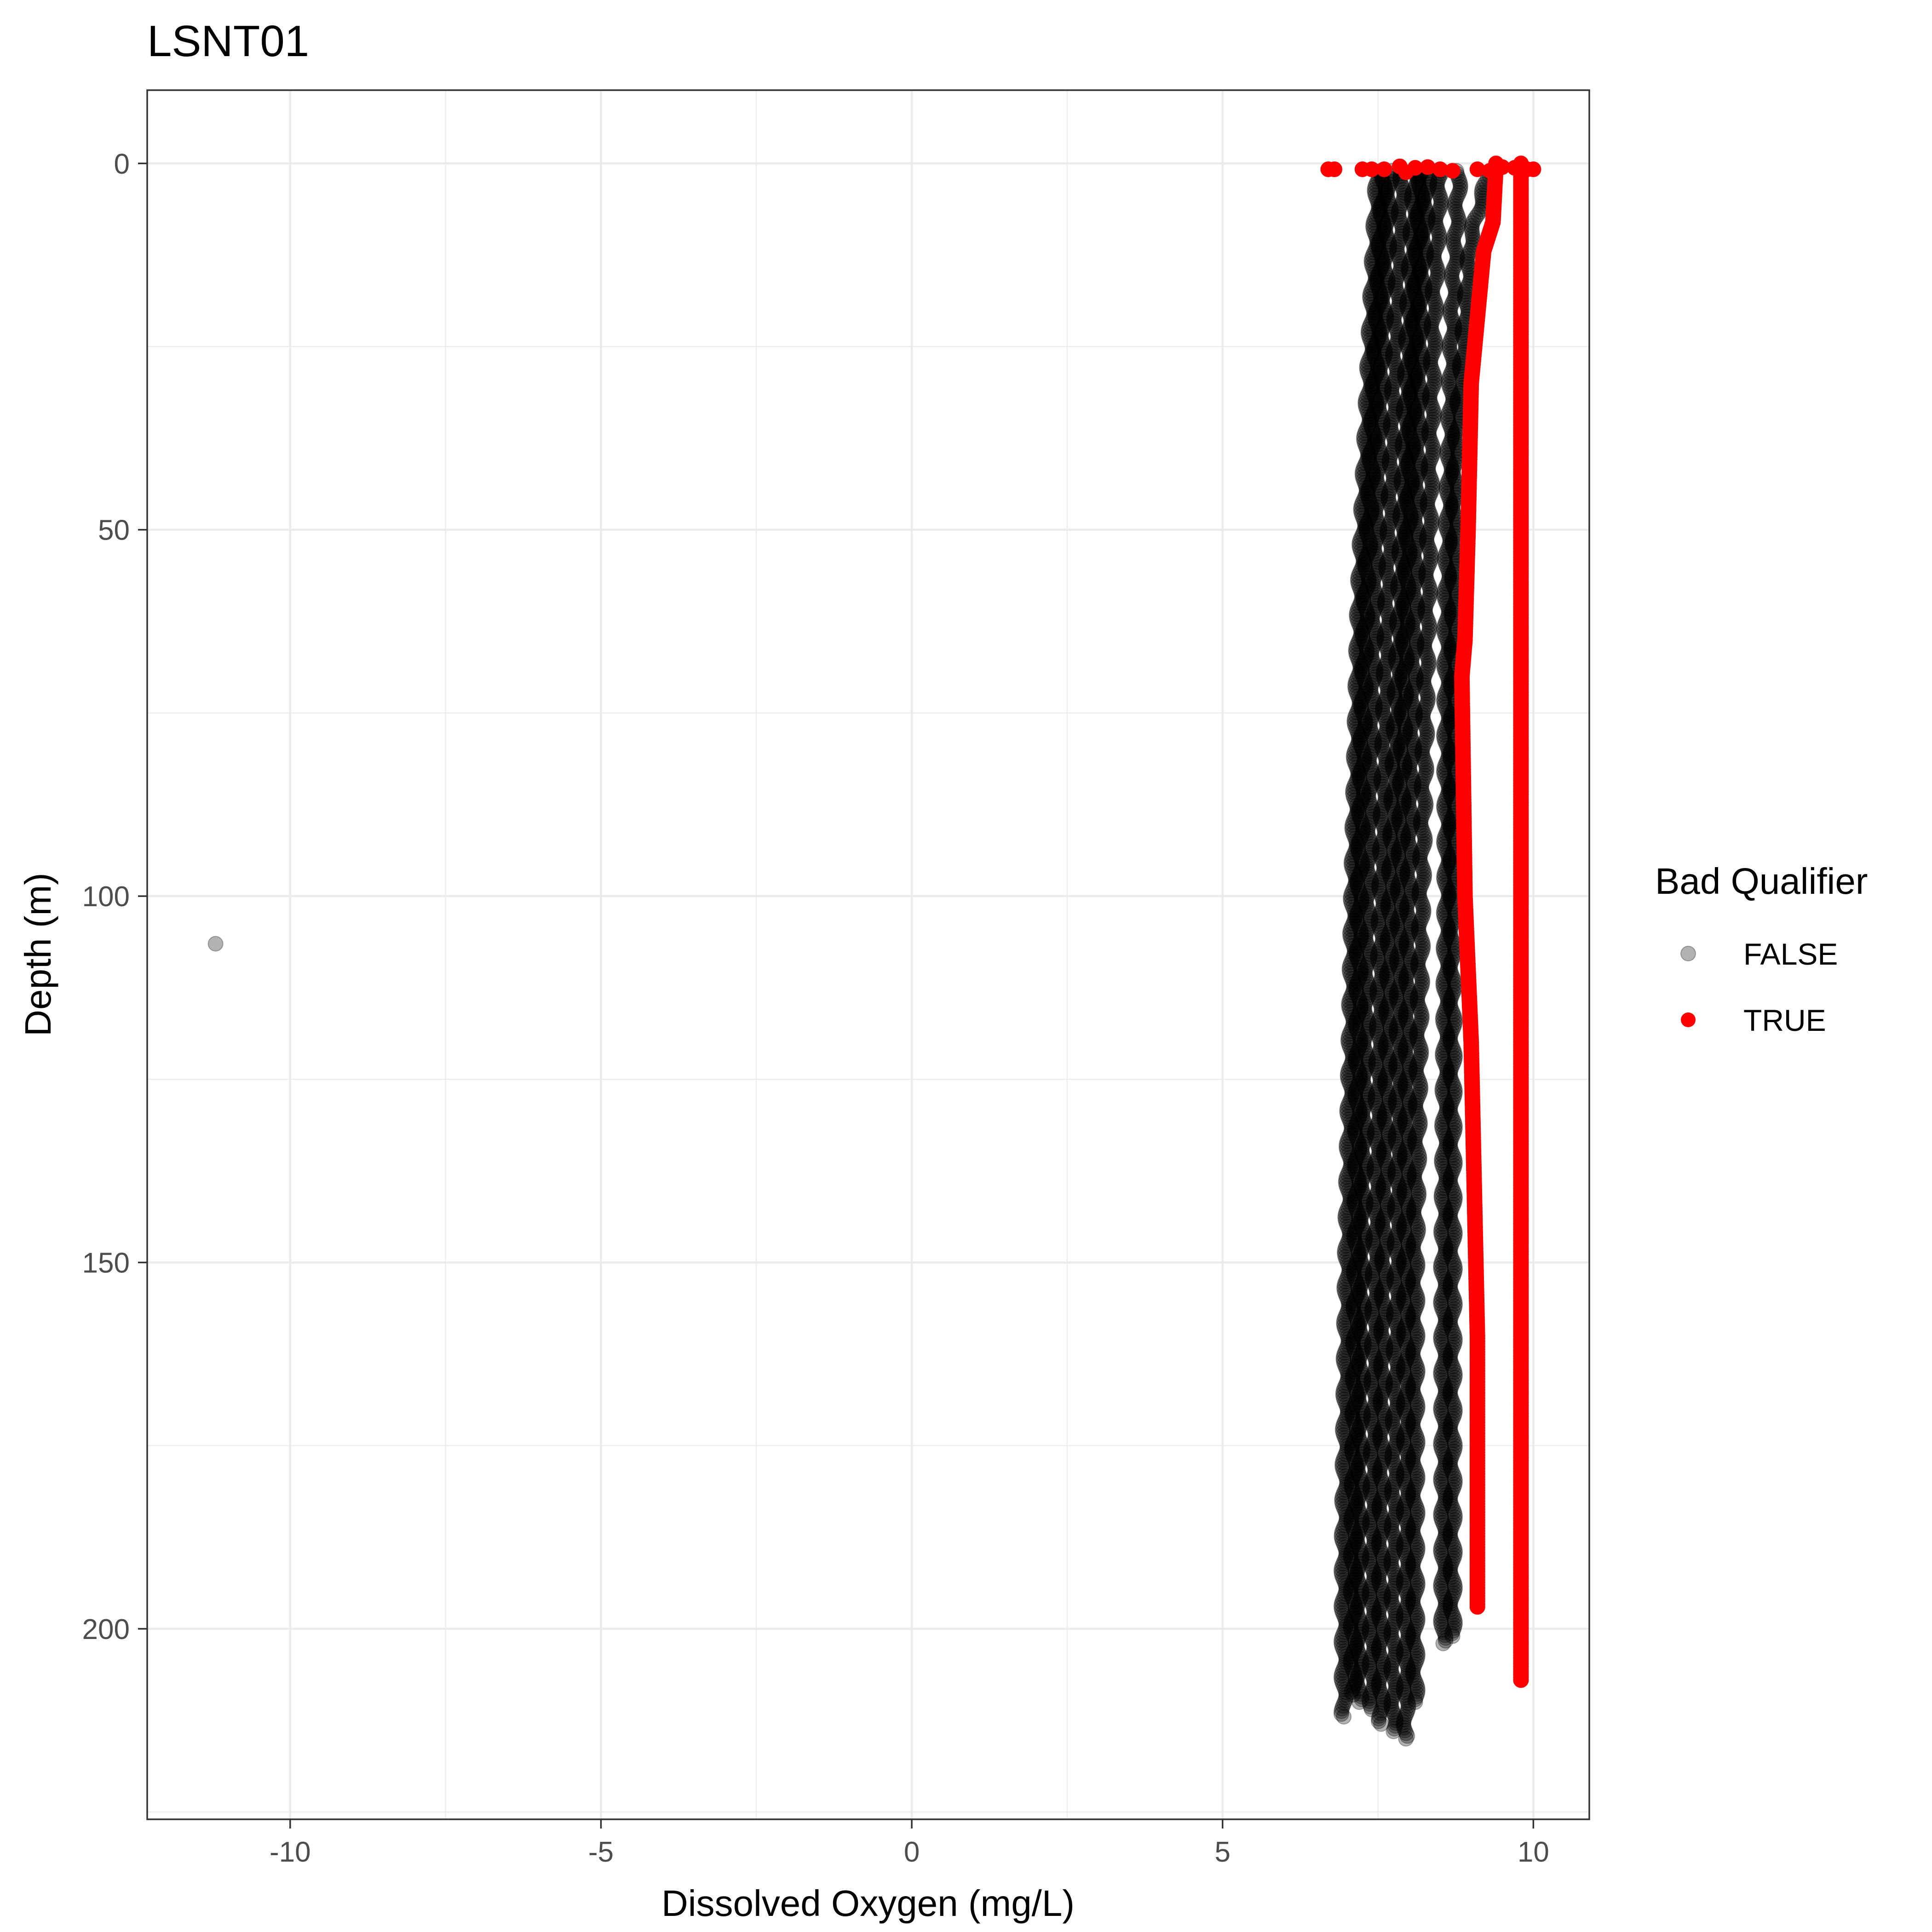  I want to click on profile-false, so click(1360, 944).